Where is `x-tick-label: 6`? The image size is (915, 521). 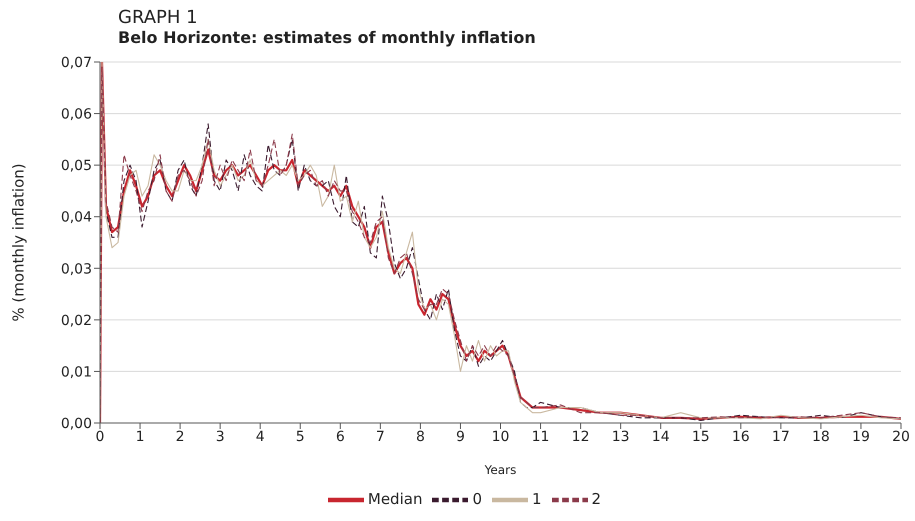 x-tick-label: 6 is located at coordinates (340, 436).